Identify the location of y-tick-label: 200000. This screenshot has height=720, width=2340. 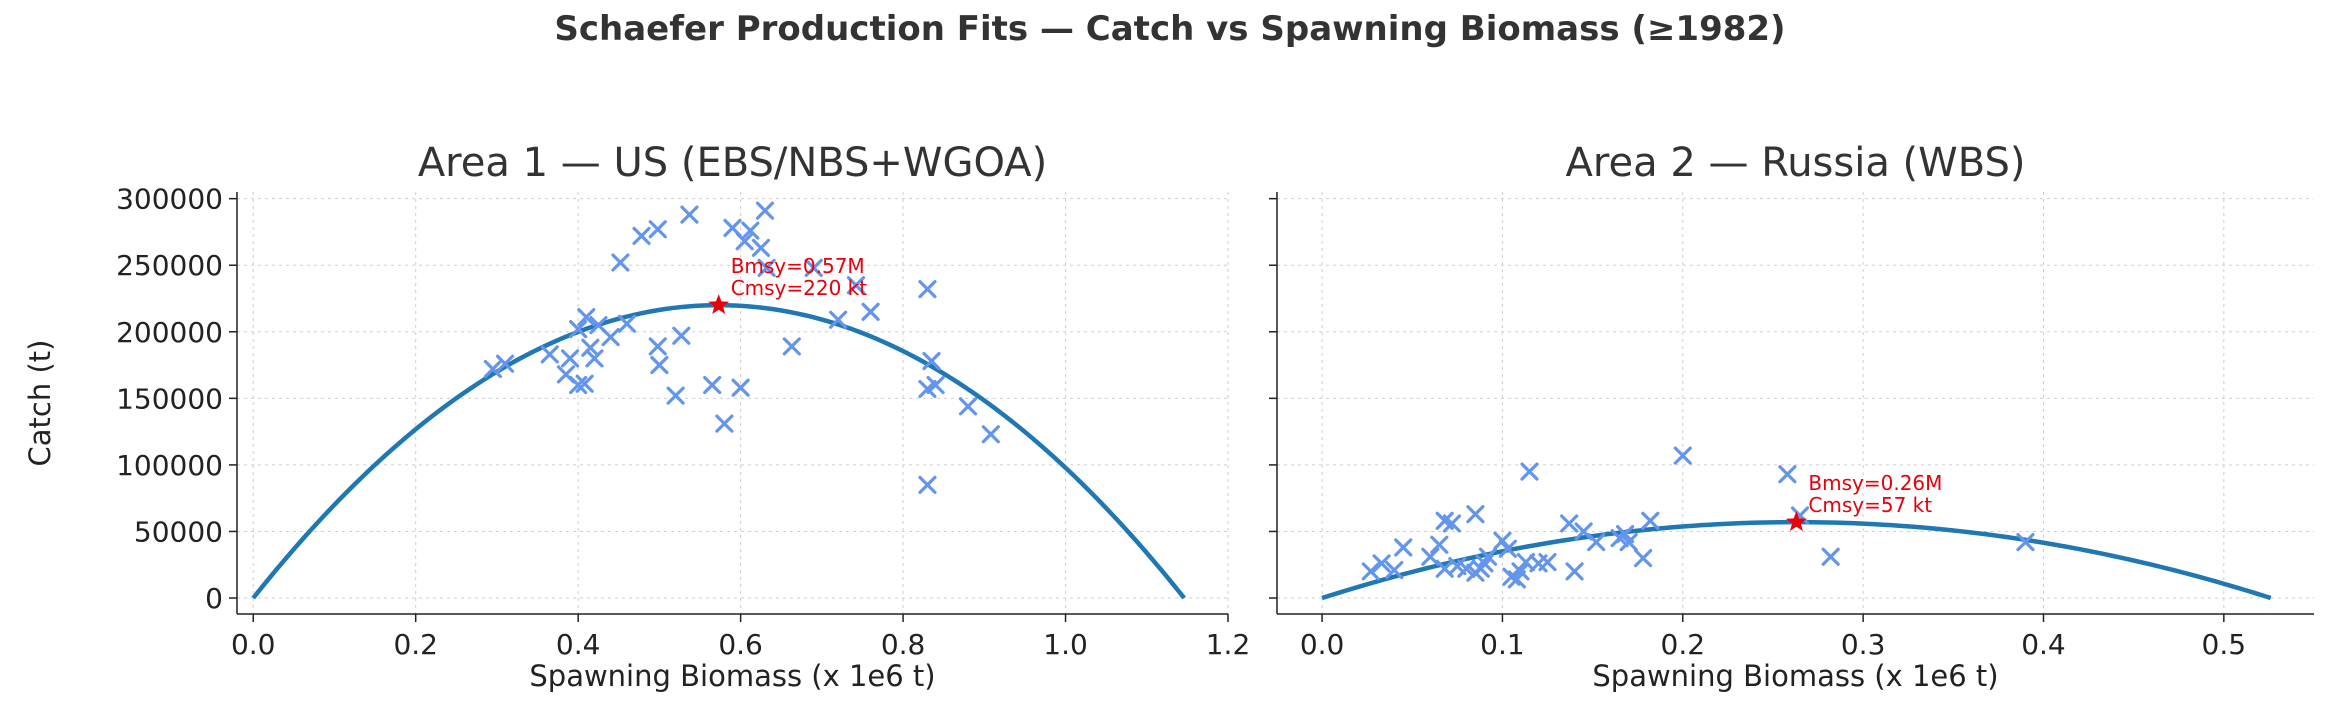
(169, 332).